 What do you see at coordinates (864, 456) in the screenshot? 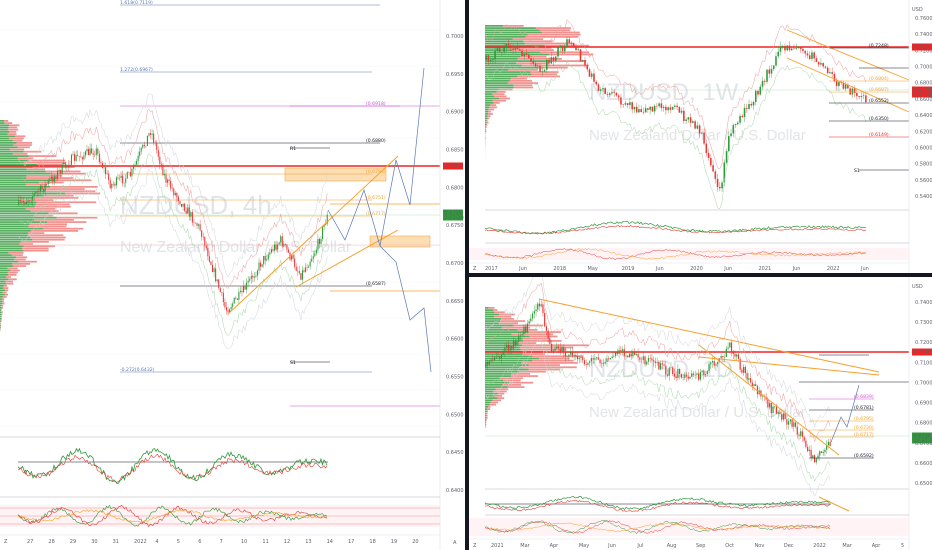
I see `level-label: (0.6592)` at bounding box center [864, 456].